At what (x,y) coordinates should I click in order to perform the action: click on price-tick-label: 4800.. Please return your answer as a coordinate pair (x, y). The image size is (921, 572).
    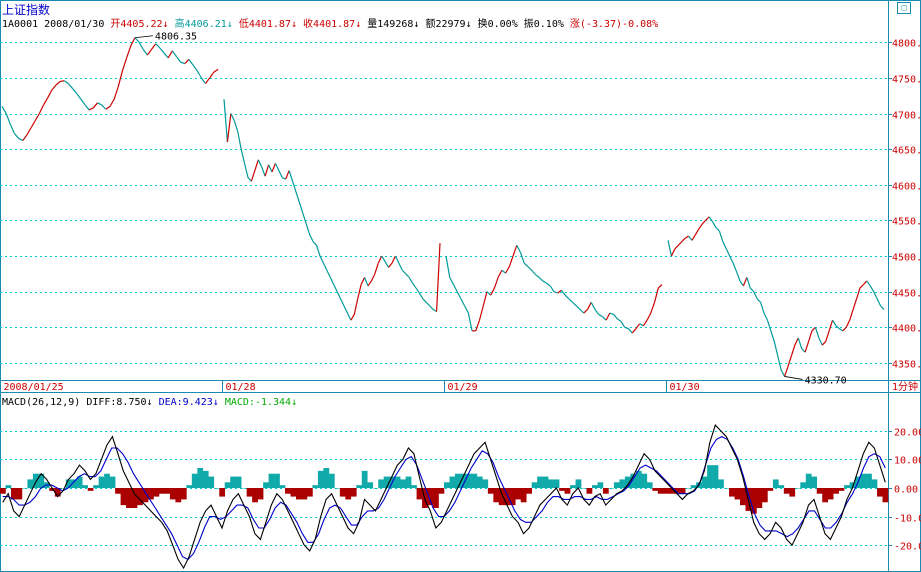
    Looking at the image, I should click on (906, 44).